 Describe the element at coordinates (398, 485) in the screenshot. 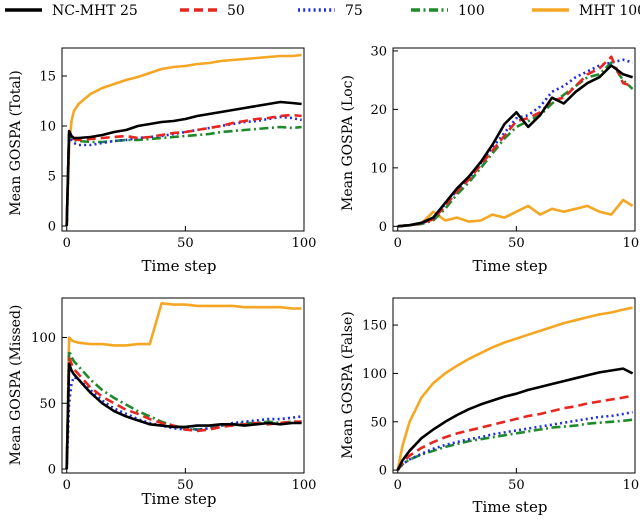

I see `chart-false-xtick-label-0: 0` at that location.